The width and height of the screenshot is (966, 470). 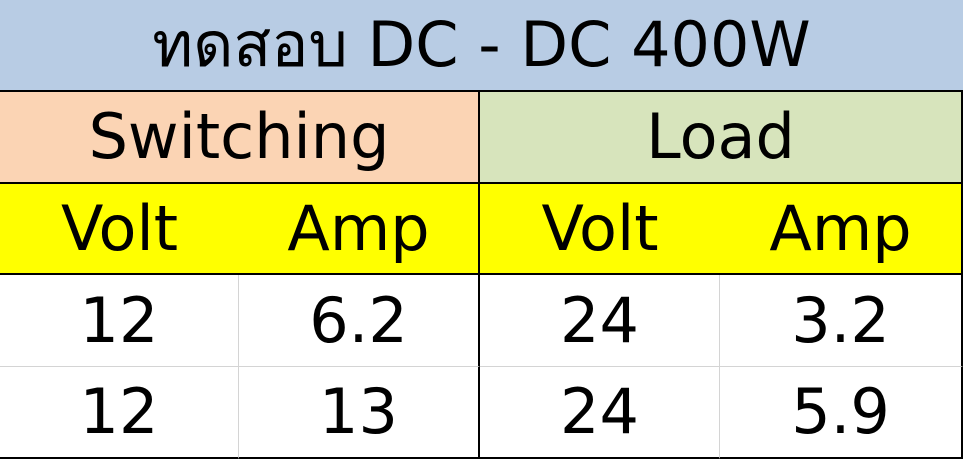 I want to click on group-header-switching: Switching, so click(x=240, y=138).